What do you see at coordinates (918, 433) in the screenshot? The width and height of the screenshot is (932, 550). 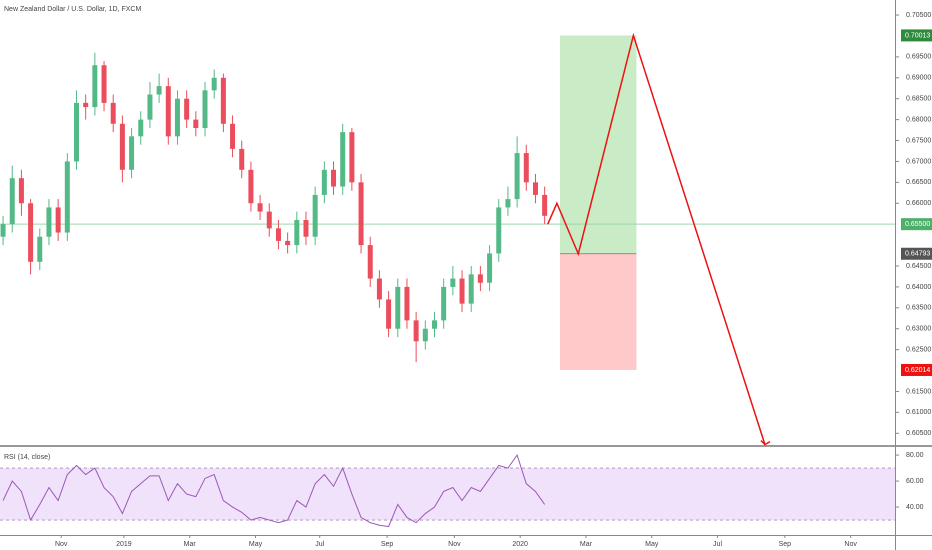 I see `y-tick-label: 0.60500` at bounding box center [918, 433].